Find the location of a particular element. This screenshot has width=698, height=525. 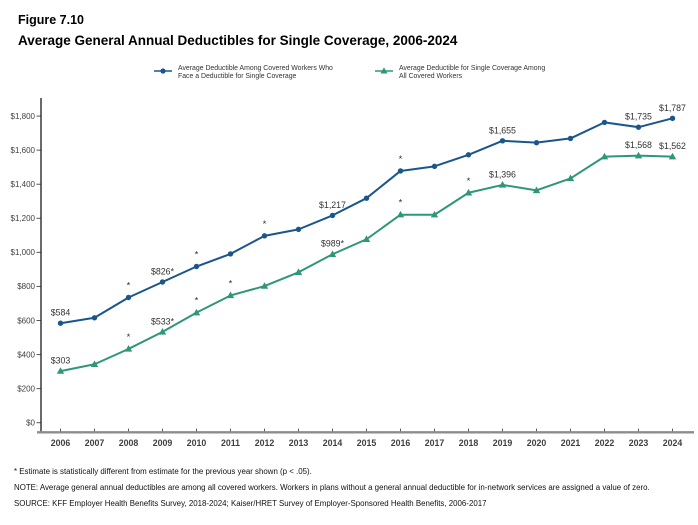

data-point-label: $1,562 is located at coordinates (672, 146).